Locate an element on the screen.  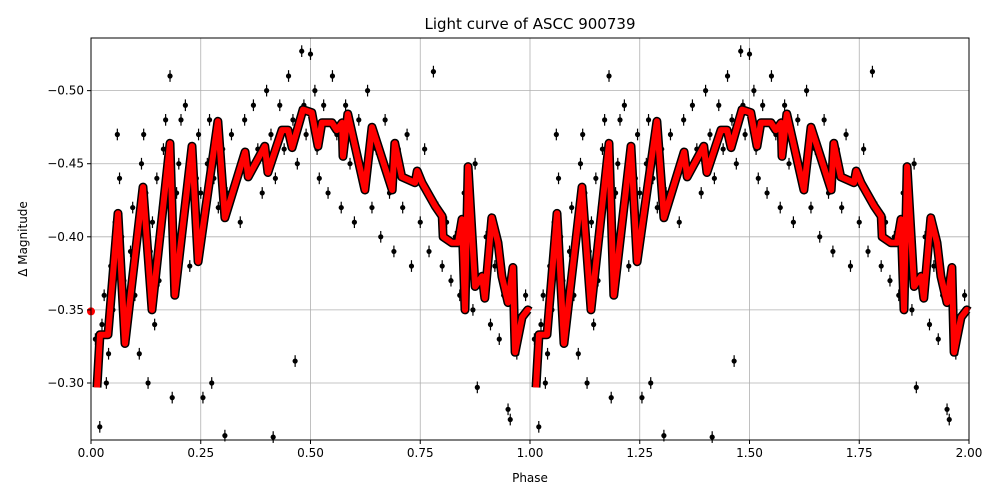
y-axis-label: Δ Magnitude is located at coordinates (23, 239).